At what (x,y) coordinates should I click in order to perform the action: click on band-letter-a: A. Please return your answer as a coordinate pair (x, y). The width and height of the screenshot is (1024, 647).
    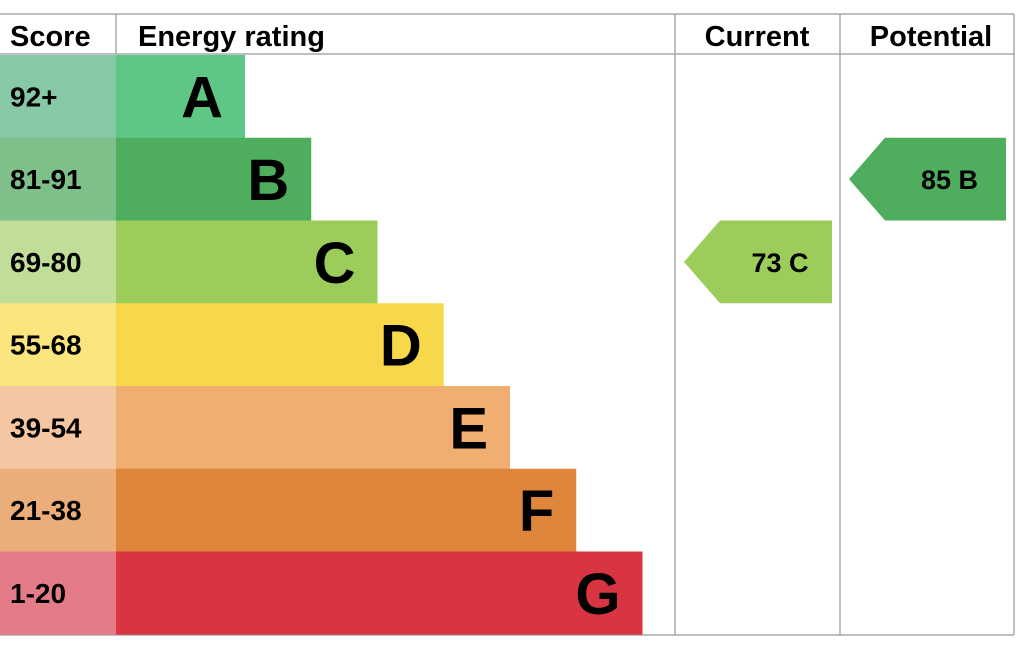
    Looking at the image, I should click on (202, 97).